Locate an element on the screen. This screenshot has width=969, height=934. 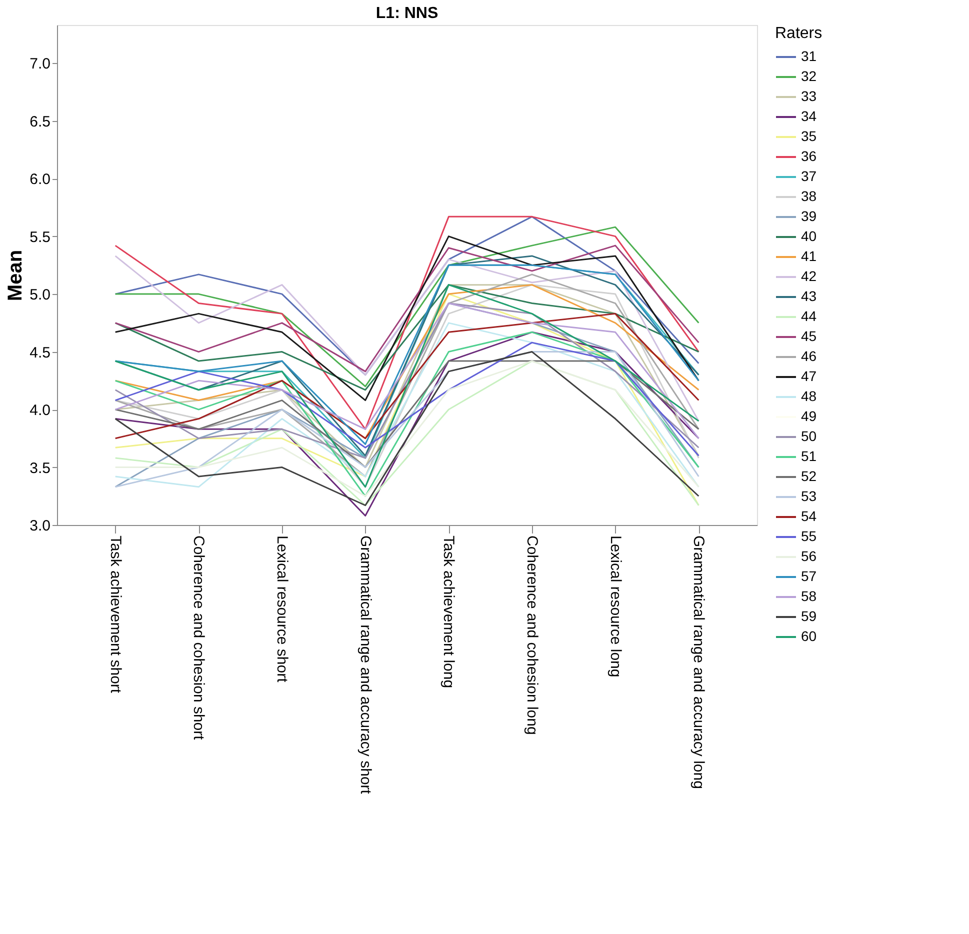
legend-label: 42 is located at coordinates (809, 276).